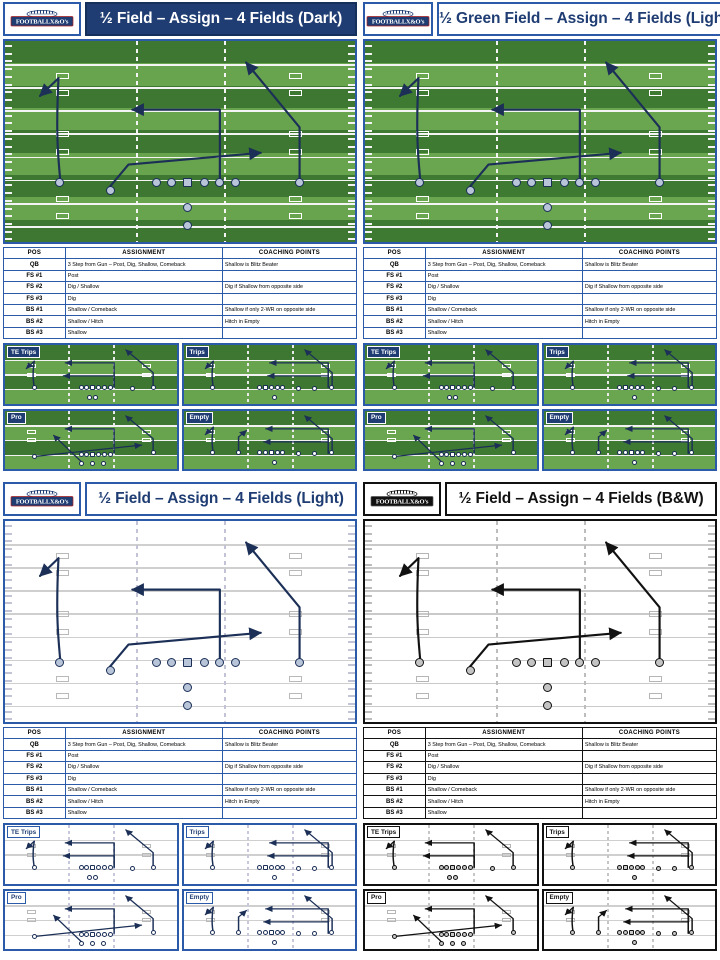 This screenshot has width=720, height=960. What do you see at coordinates (220, 182) in the screenshot?
I see `player-lineman` at bounding box center [220, 182].